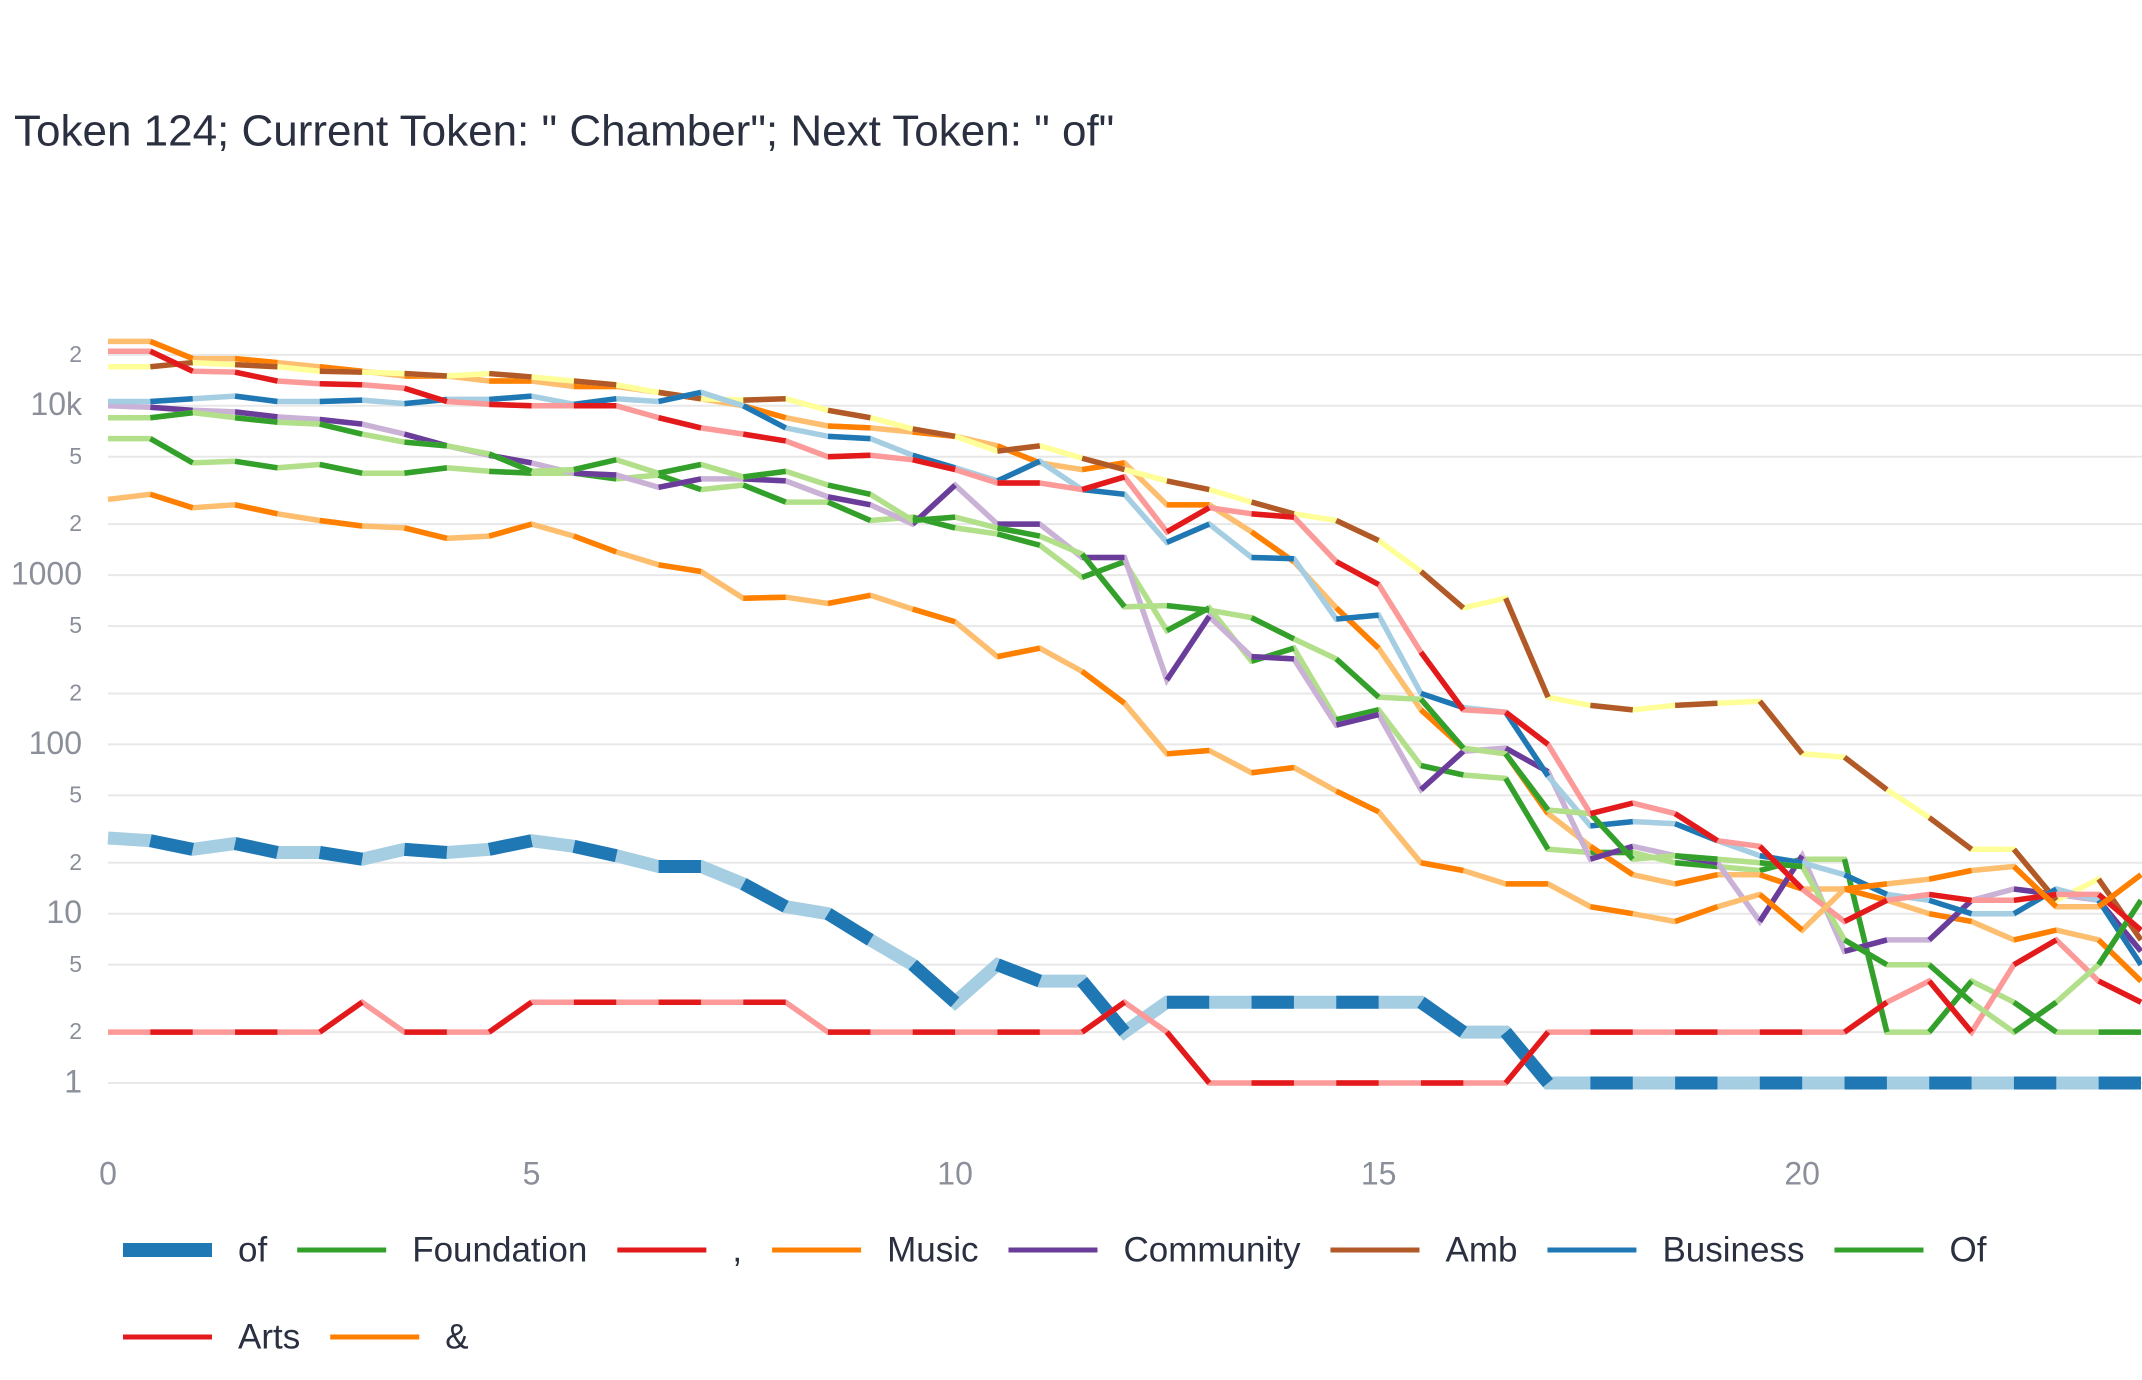  Describe the element at coordinates (1910, 1249) in the screenshot. I see `legend-item: Of` at that location.